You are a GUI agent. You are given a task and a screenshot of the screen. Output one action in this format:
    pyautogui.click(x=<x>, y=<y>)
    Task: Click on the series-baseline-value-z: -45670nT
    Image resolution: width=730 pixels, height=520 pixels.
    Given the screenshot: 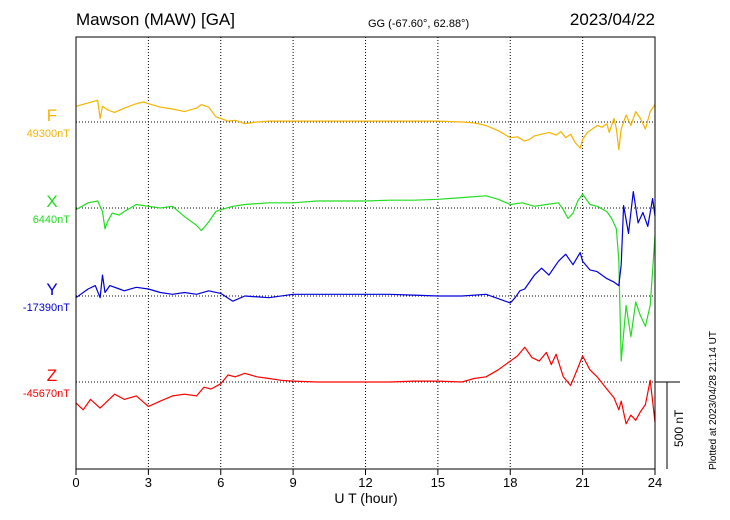 What is the action you would take?
    pyautogui.click(x=46, y=394)
    